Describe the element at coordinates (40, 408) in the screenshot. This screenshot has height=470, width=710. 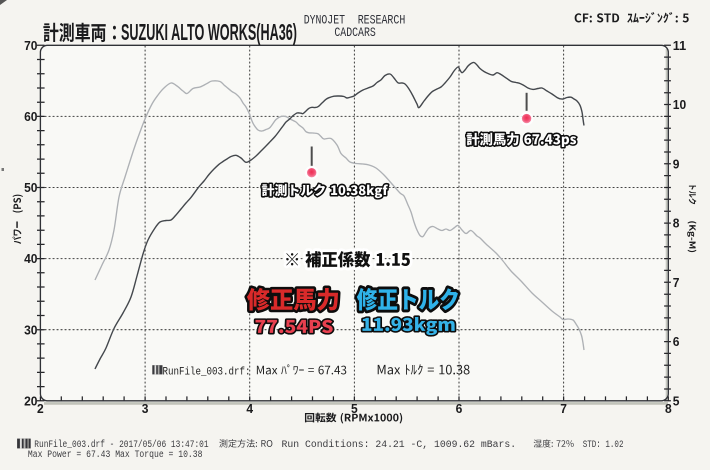
I see `svg-text: 2` at that location.